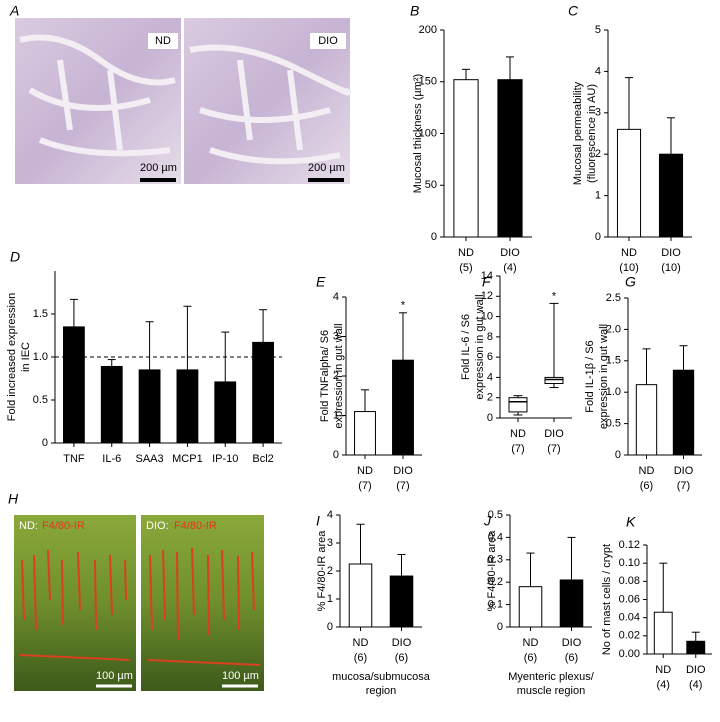  I want to click on y-axis-label: in IEC, so click(26, 357).